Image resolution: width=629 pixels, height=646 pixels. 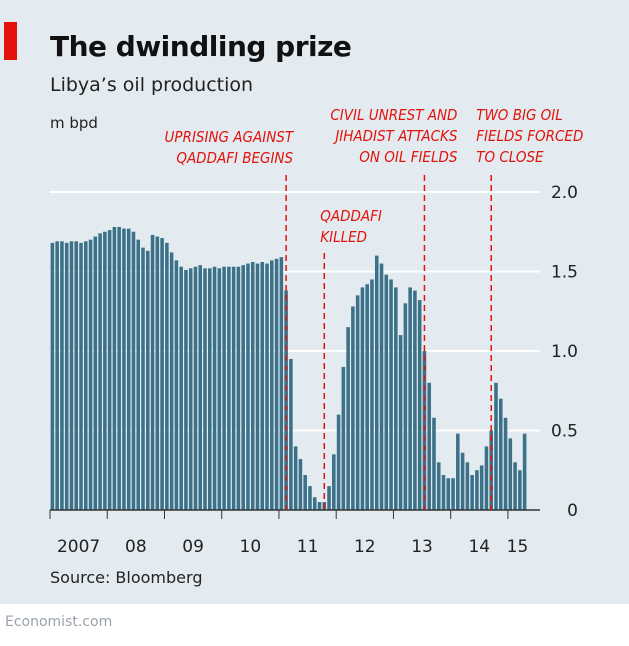 What do you see at coordinates (564, 193) in the screenshot?
I see `y-tick-label: 2.0` at bounding box center [564, 193].